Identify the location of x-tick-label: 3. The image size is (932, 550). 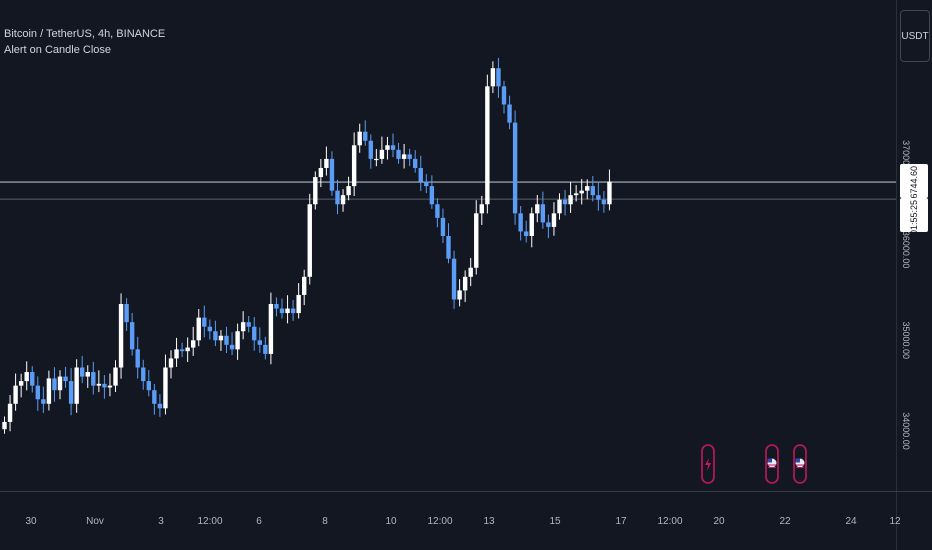
(161, 521).